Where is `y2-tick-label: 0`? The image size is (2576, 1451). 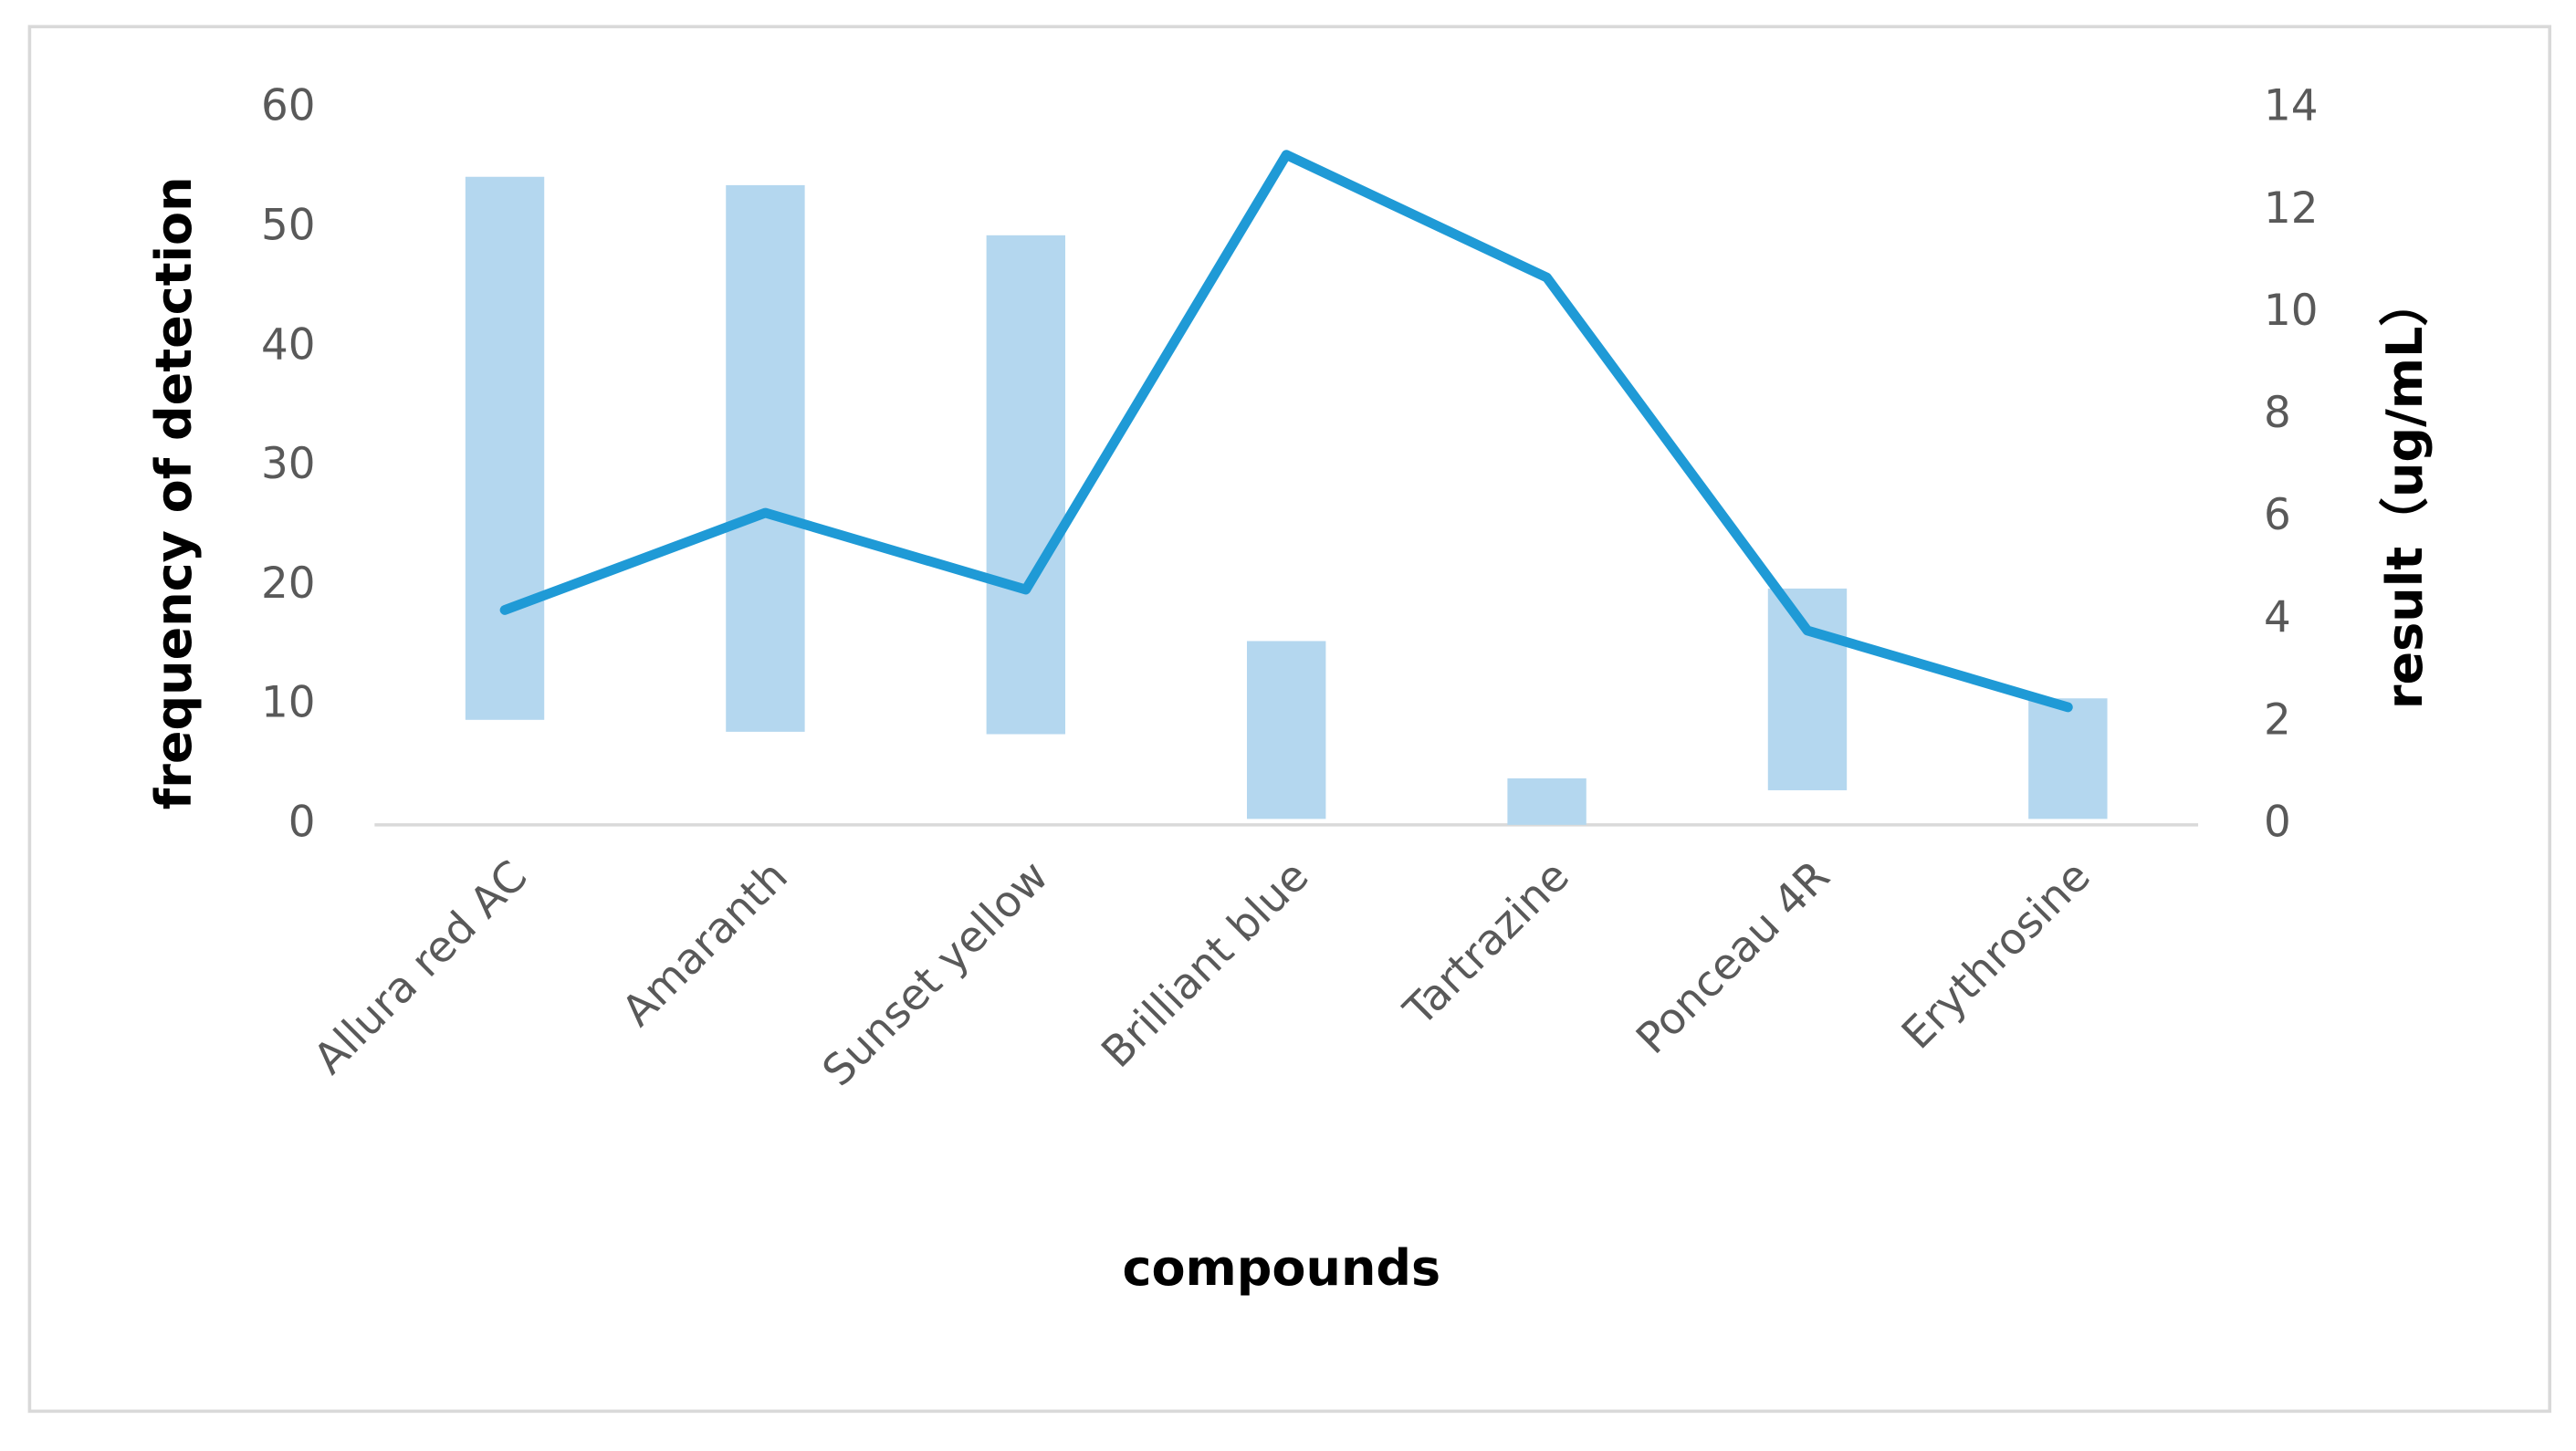 y2-tick-label: 0 is located at coordinates (2278, 823).